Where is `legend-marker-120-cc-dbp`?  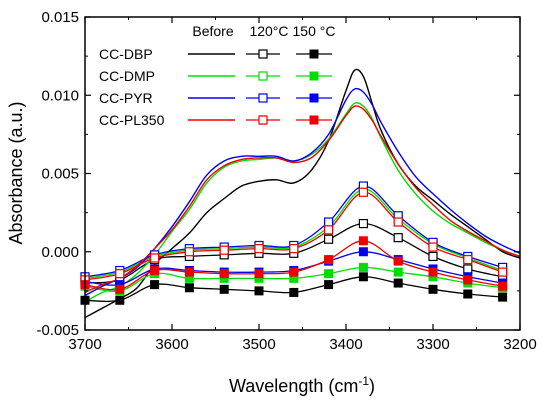
legend-marker-120-cc-dbp is located at coordinates (263, 54).